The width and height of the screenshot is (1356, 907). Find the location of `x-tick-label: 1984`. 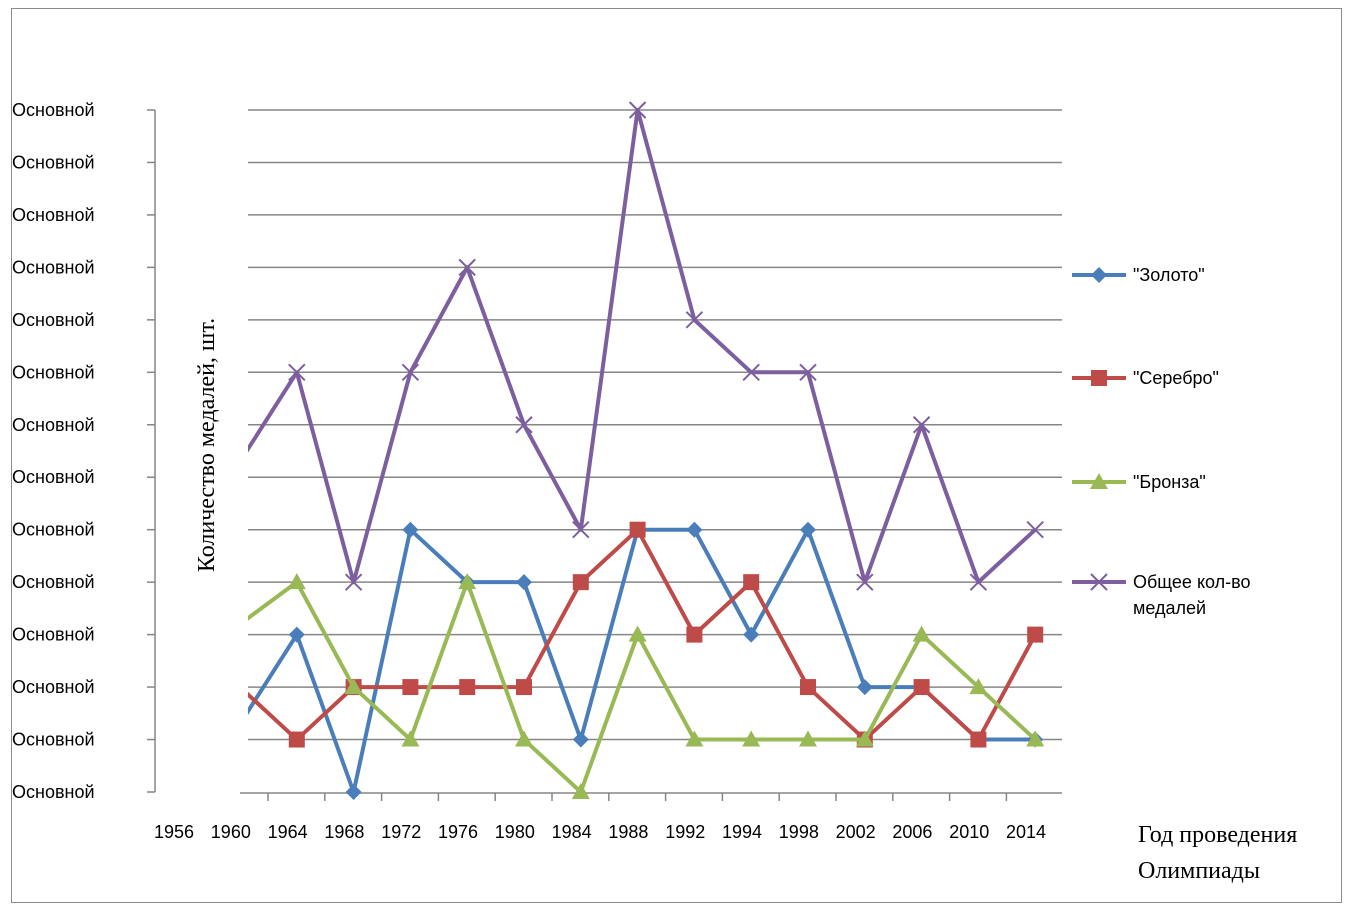

x-tick-label: 1984 is located at coordinates (572, 832).